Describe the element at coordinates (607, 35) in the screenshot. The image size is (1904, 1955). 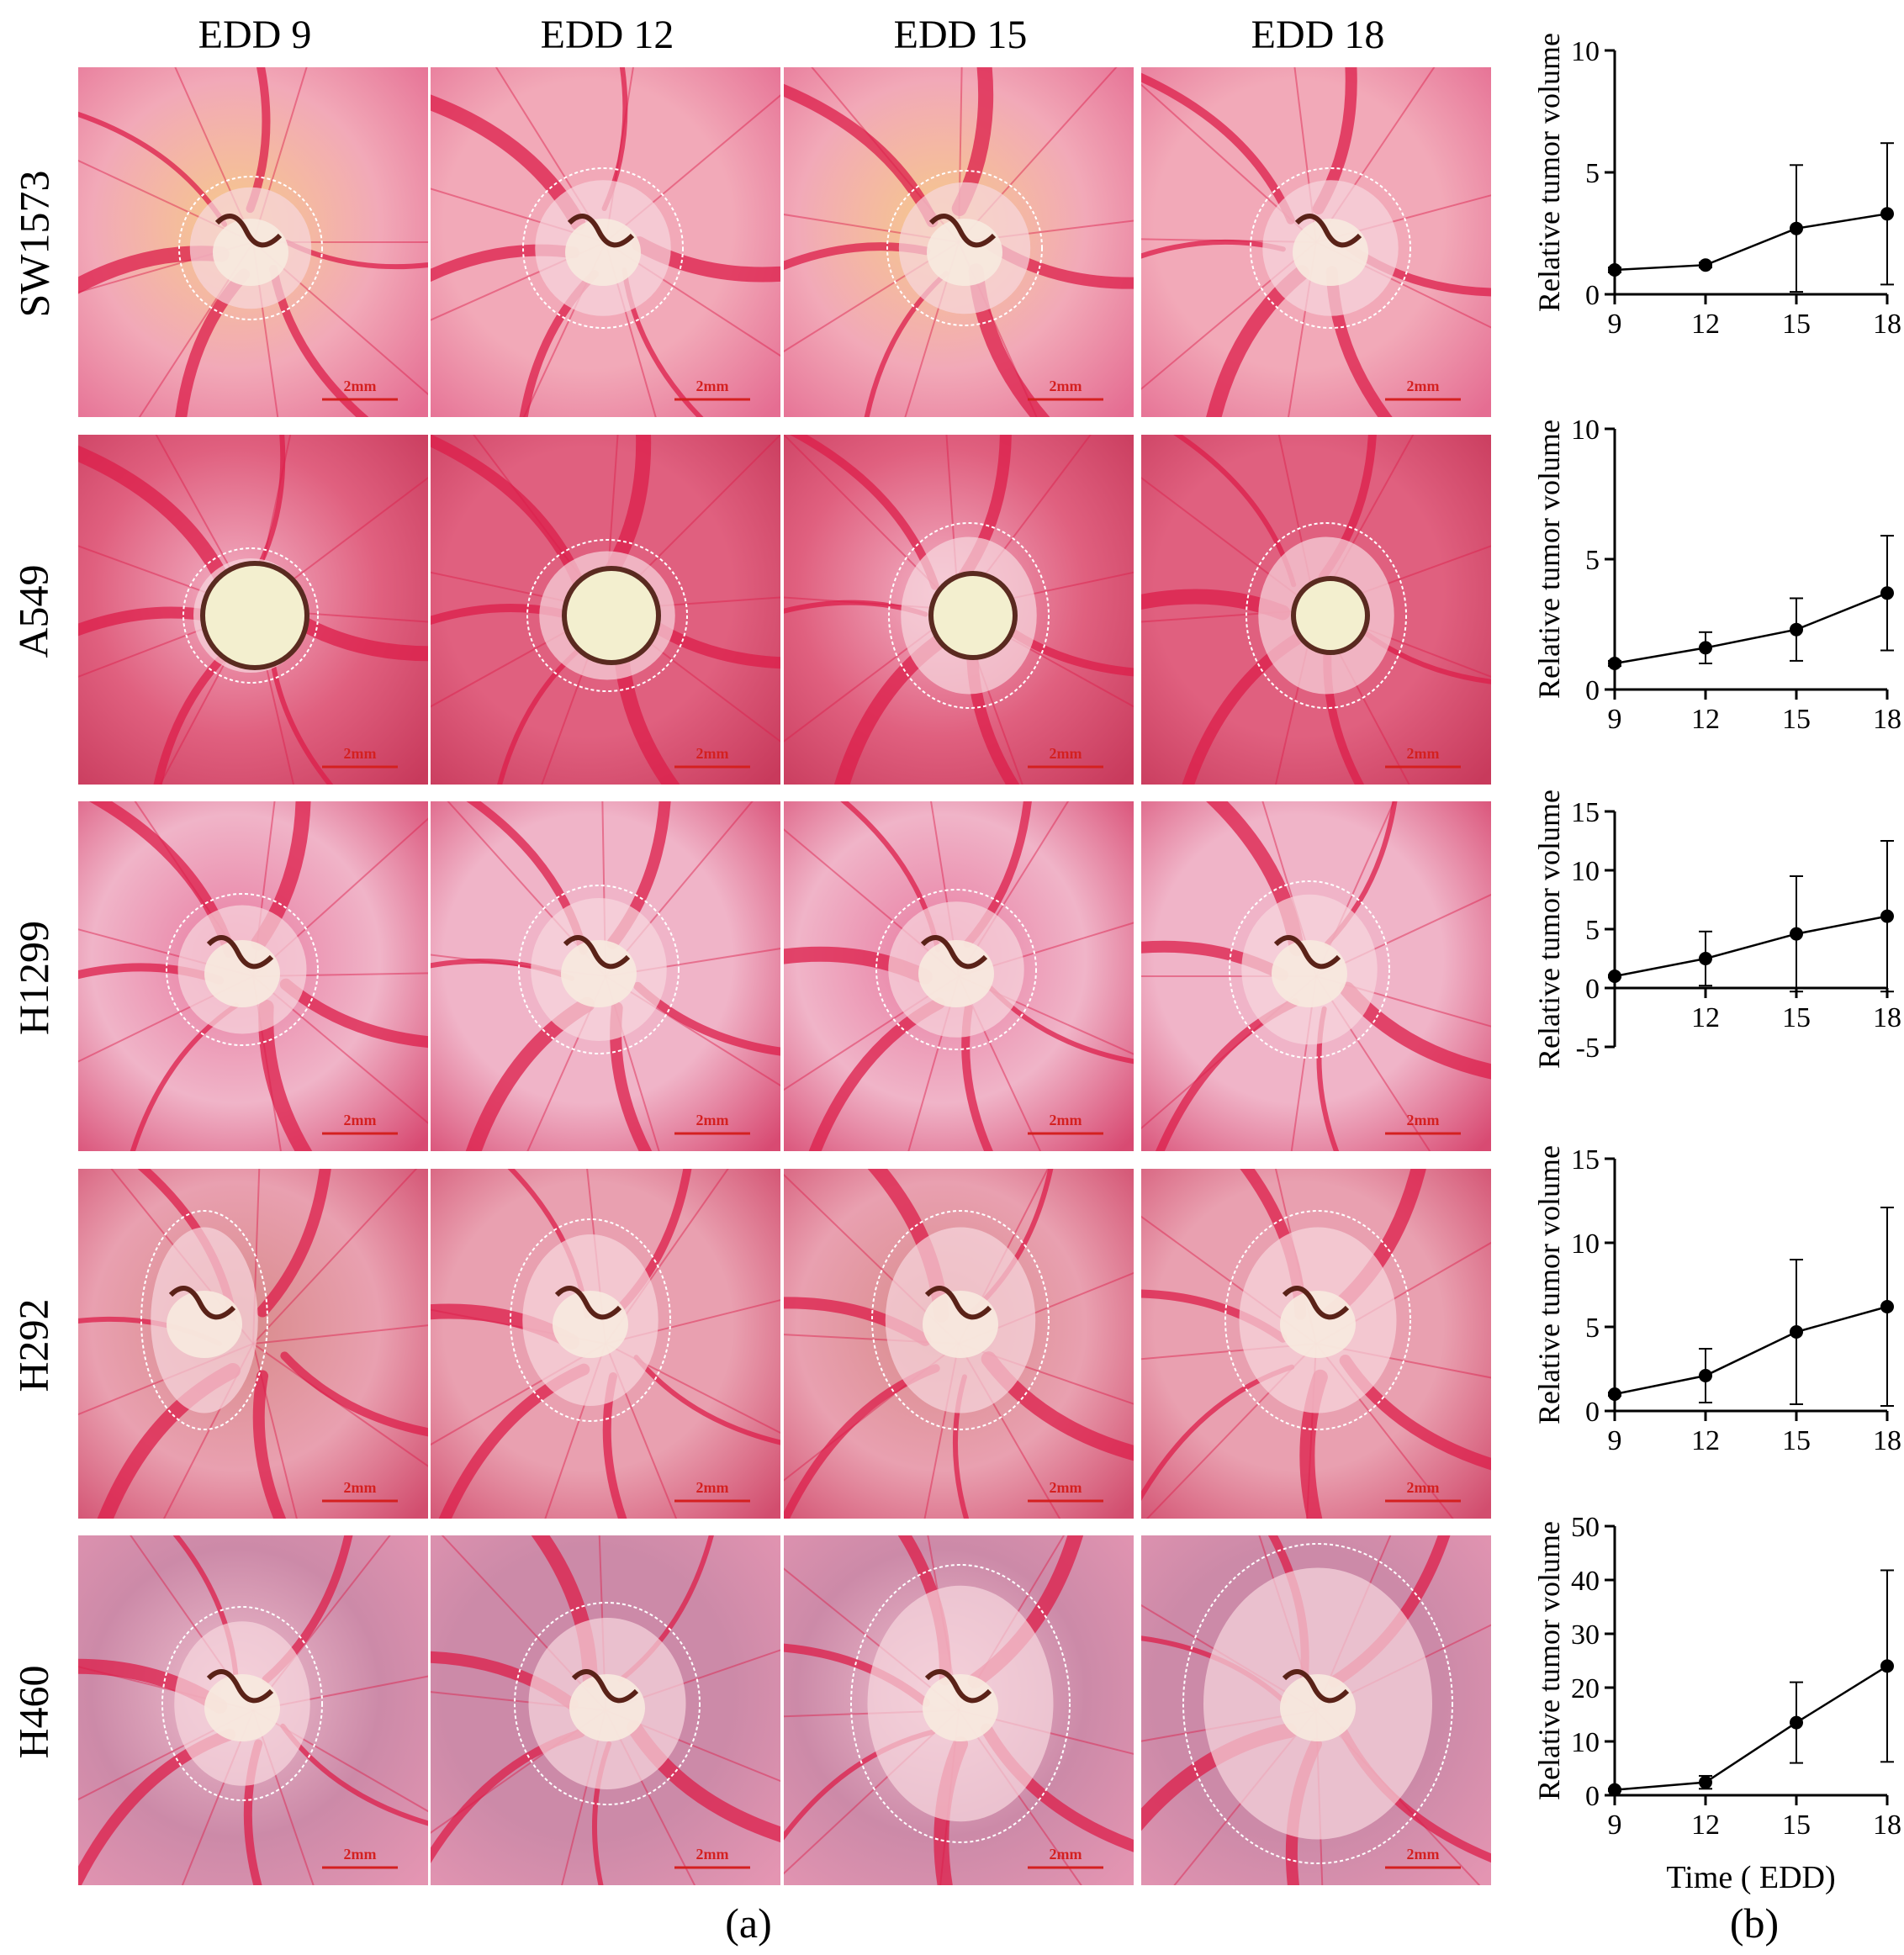
I see `column-header-edd12: EDD 12` at that location.